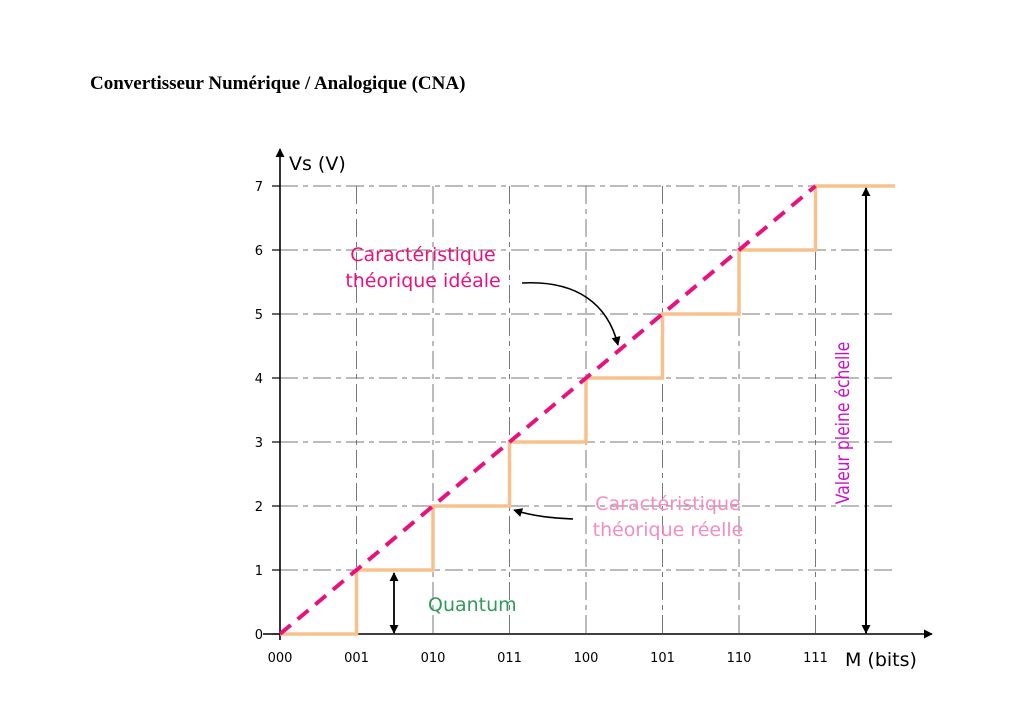 This screenshot has width=1024, height=722. I want to click on x-tick-label: 011, so click(509, 658).